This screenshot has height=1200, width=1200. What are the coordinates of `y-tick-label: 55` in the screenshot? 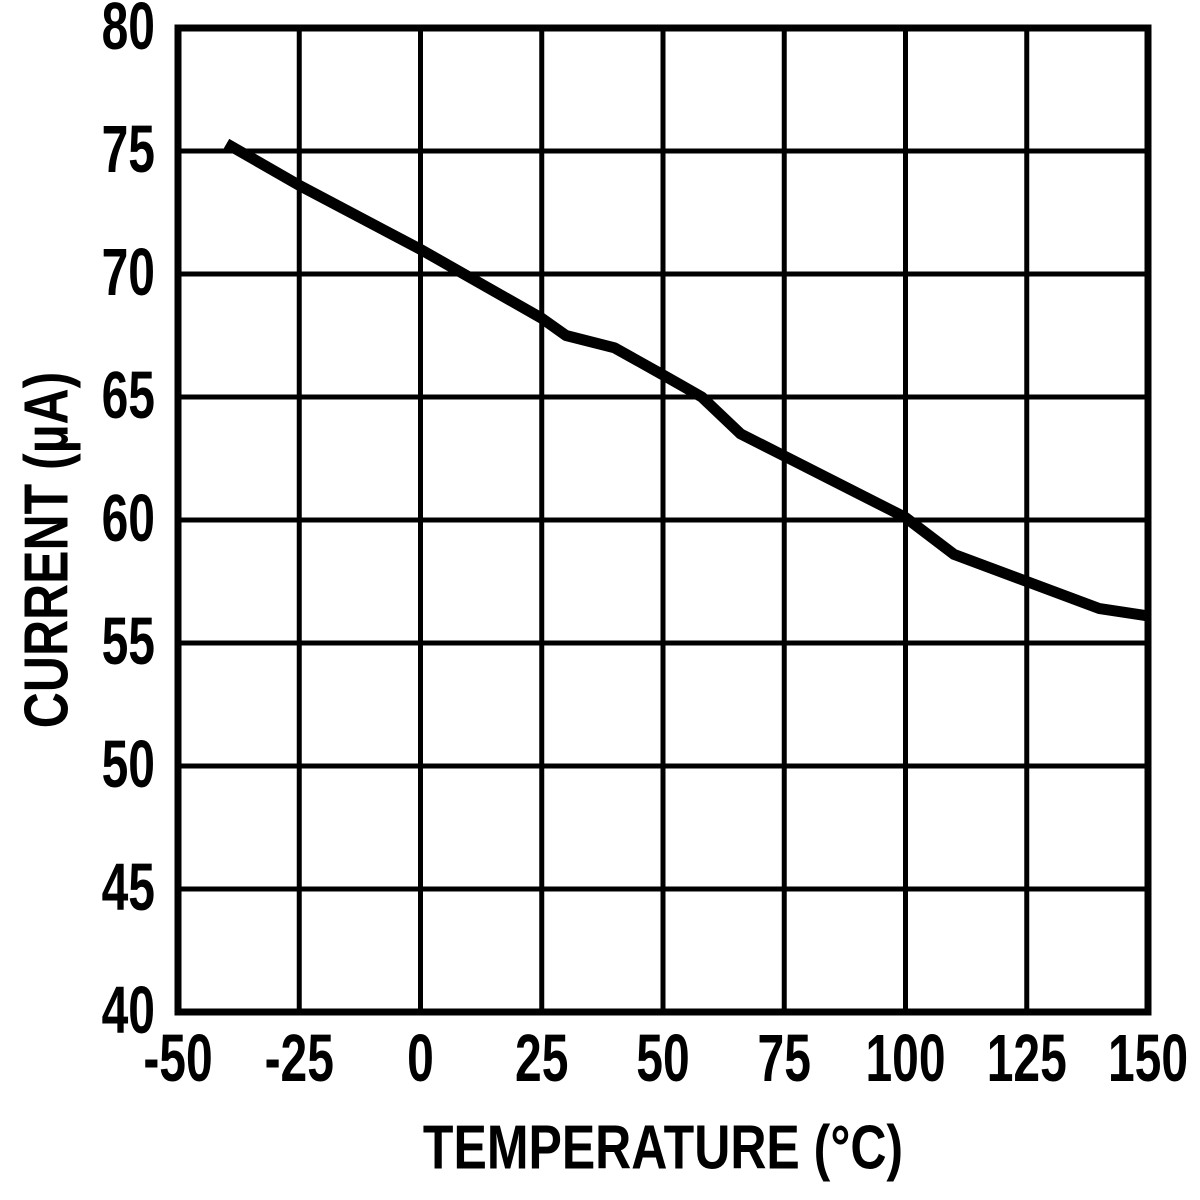 It's located at (128, 642).